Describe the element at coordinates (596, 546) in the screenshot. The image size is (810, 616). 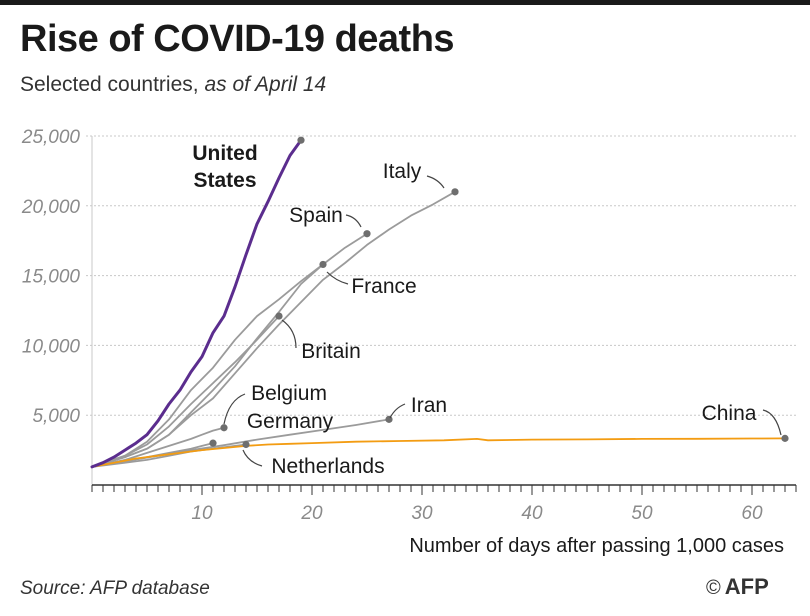
I see `x-axis-label: Number of days after passing 1,000 cases` at that location.